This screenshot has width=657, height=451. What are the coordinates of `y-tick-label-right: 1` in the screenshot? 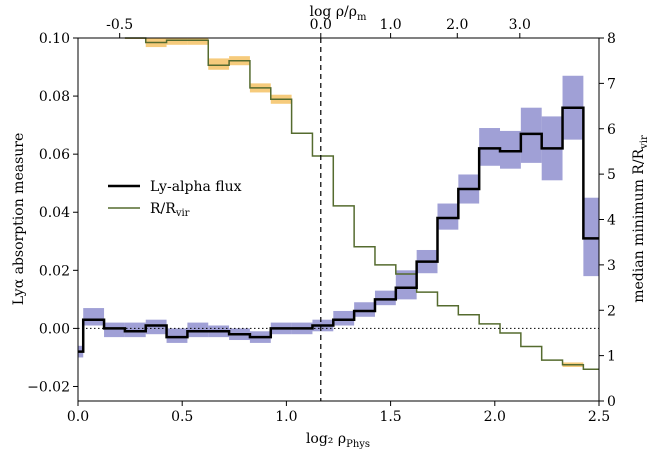 It's located at (611, 357).